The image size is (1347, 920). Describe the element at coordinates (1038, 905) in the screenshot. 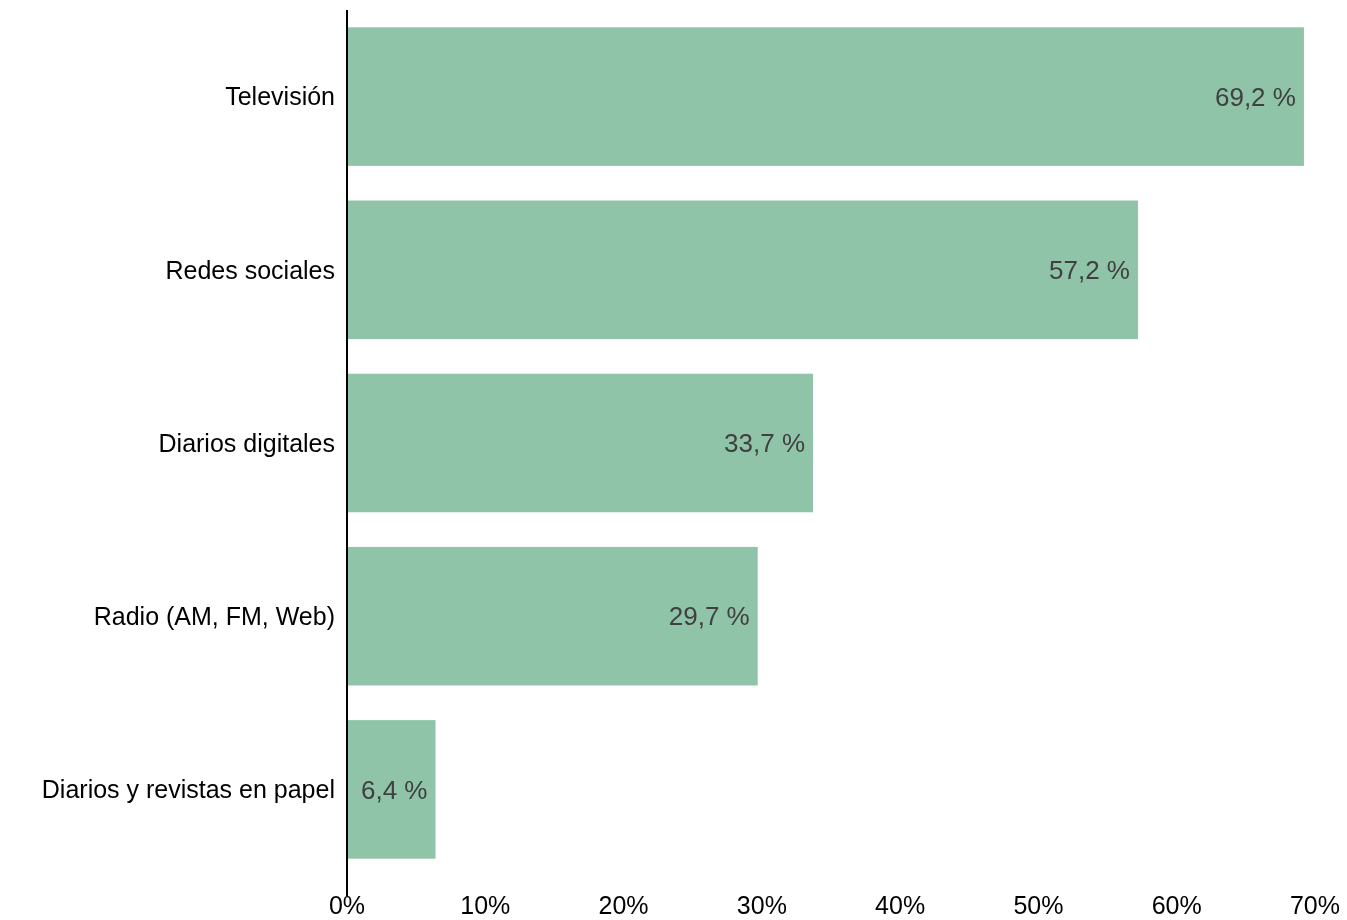

I see `x-tick-label: 50%` at that location.